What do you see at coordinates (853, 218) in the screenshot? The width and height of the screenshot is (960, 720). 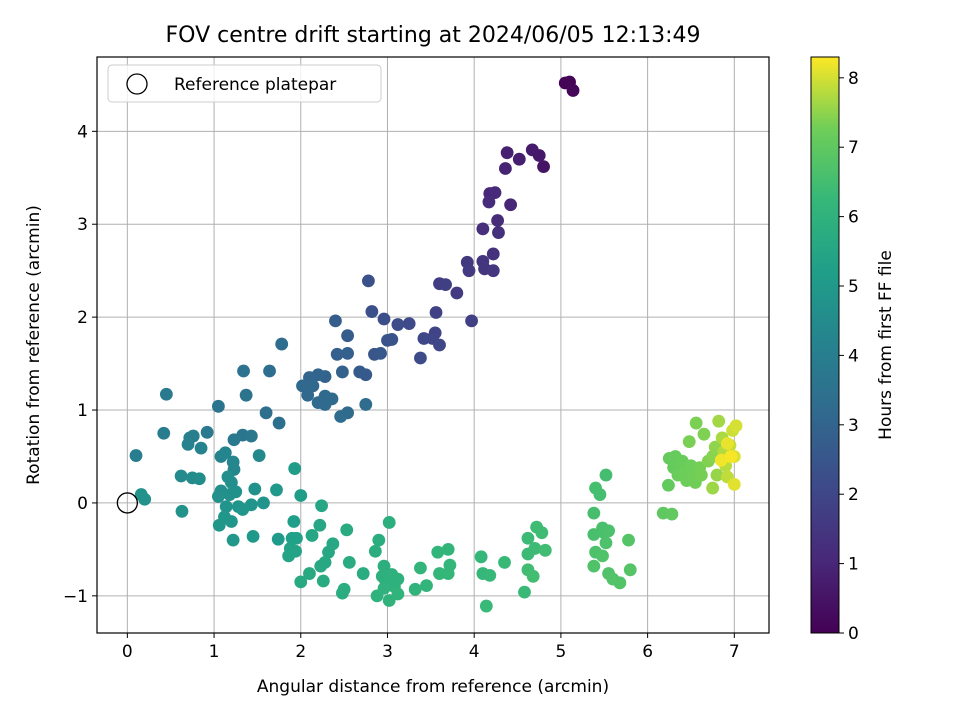 I see `colorbar-tick-label: 6` at bounding box center [853, 218].